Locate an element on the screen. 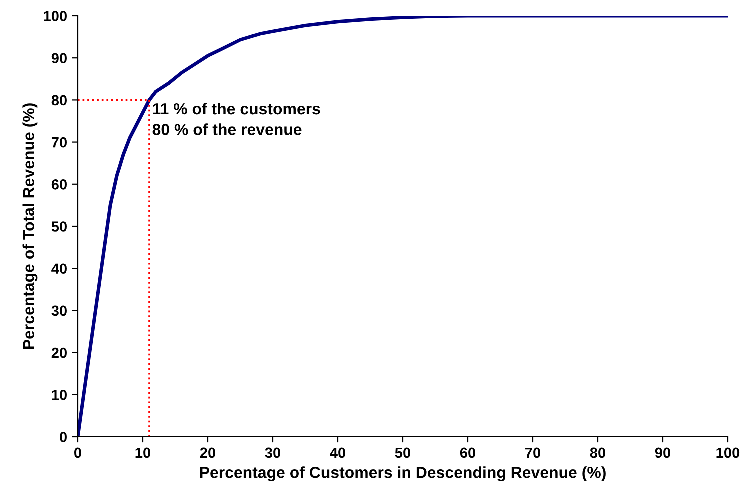  y-tick-label: 90 is located at coordinates (59, 58).